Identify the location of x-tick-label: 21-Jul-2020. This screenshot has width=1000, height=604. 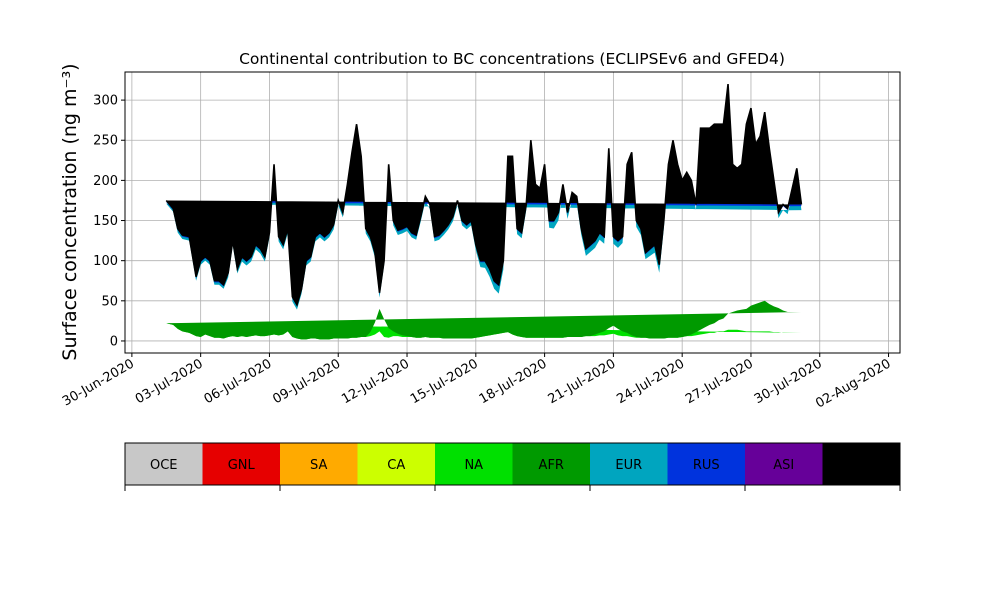
(582, 381).